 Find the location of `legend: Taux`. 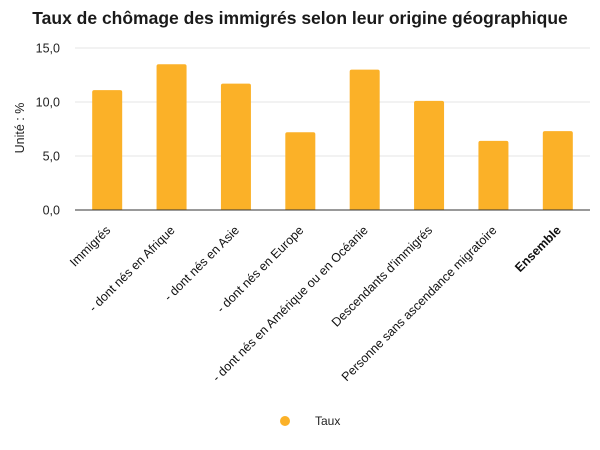

legend: Taux is located at coordinates (310, 421).